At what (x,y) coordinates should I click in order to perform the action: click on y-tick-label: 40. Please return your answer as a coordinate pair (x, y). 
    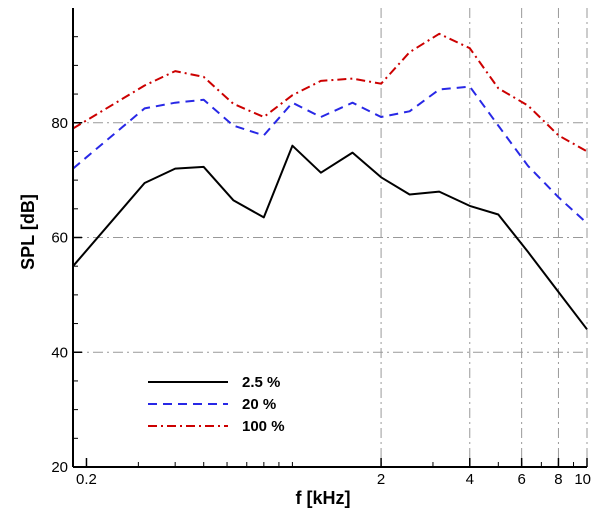
    Looking at the image, I should click on (59, 352).